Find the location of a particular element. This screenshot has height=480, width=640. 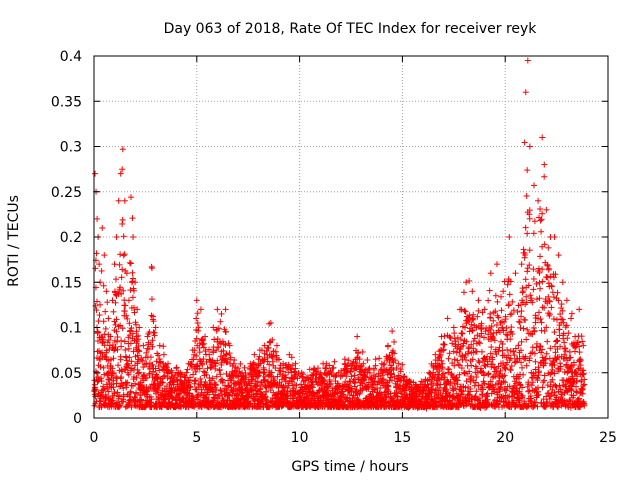

y-tick-labels: 0 0.05 0.1 0.15 0.2 0.25 0.3 0.35 0.4 is located at coordinates (66, 238).